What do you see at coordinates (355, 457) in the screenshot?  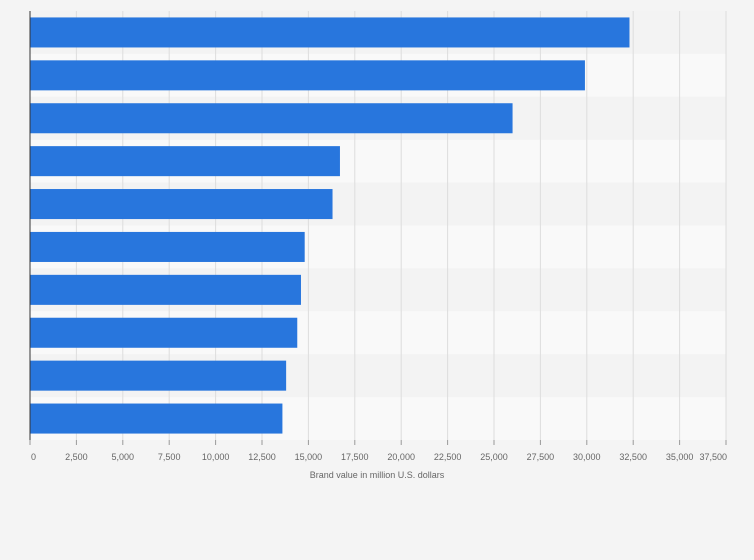 I see `x-tick-label: 17,500` at bounding box center [355, 457].